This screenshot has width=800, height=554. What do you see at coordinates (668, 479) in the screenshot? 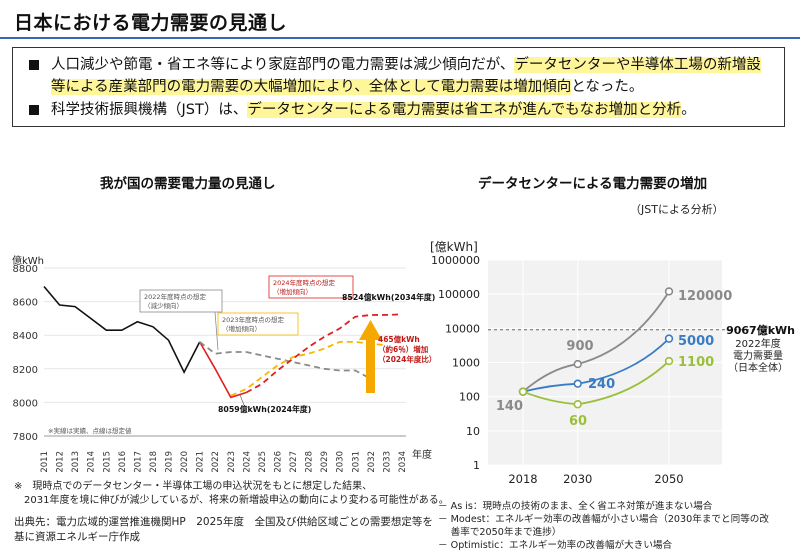
I see `x-tick-label: 2050` at bounding box center [668, 479].